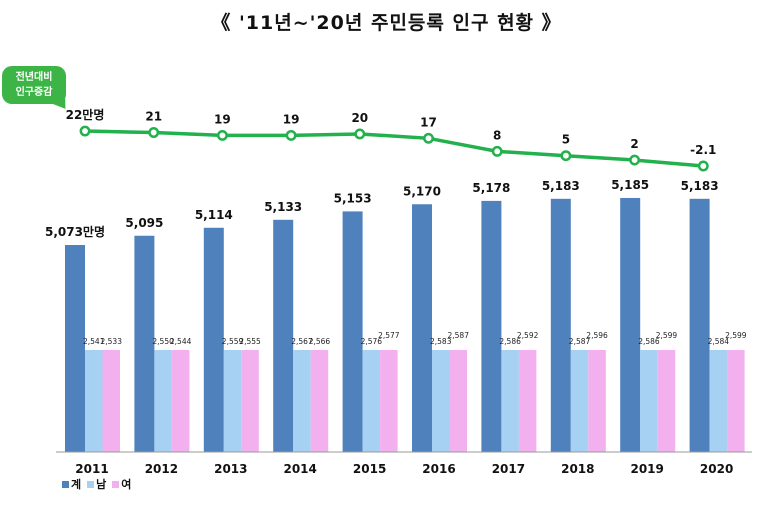  What do you see at coordinates (369, 469) in the screenshot?
I see `x-tick-2015: 2015` at bounding box center [369, 469].